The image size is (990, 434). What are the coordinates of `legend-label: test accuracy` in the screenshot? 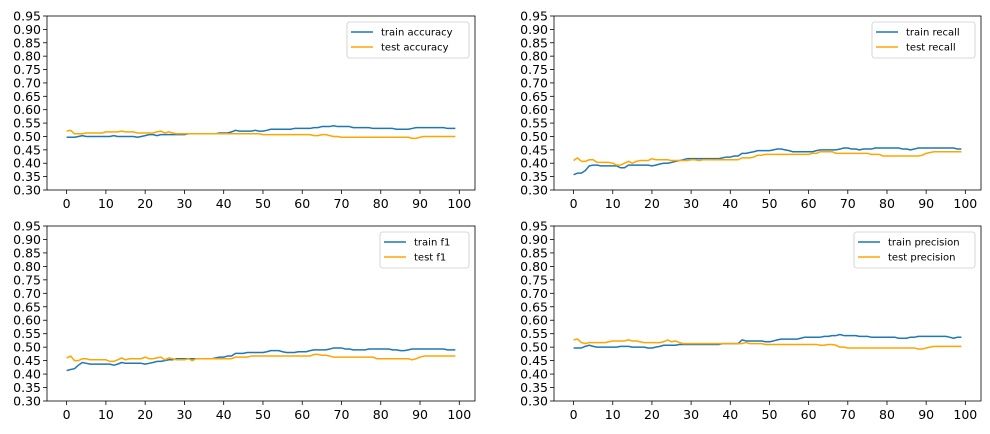 It's located at (415, 48).